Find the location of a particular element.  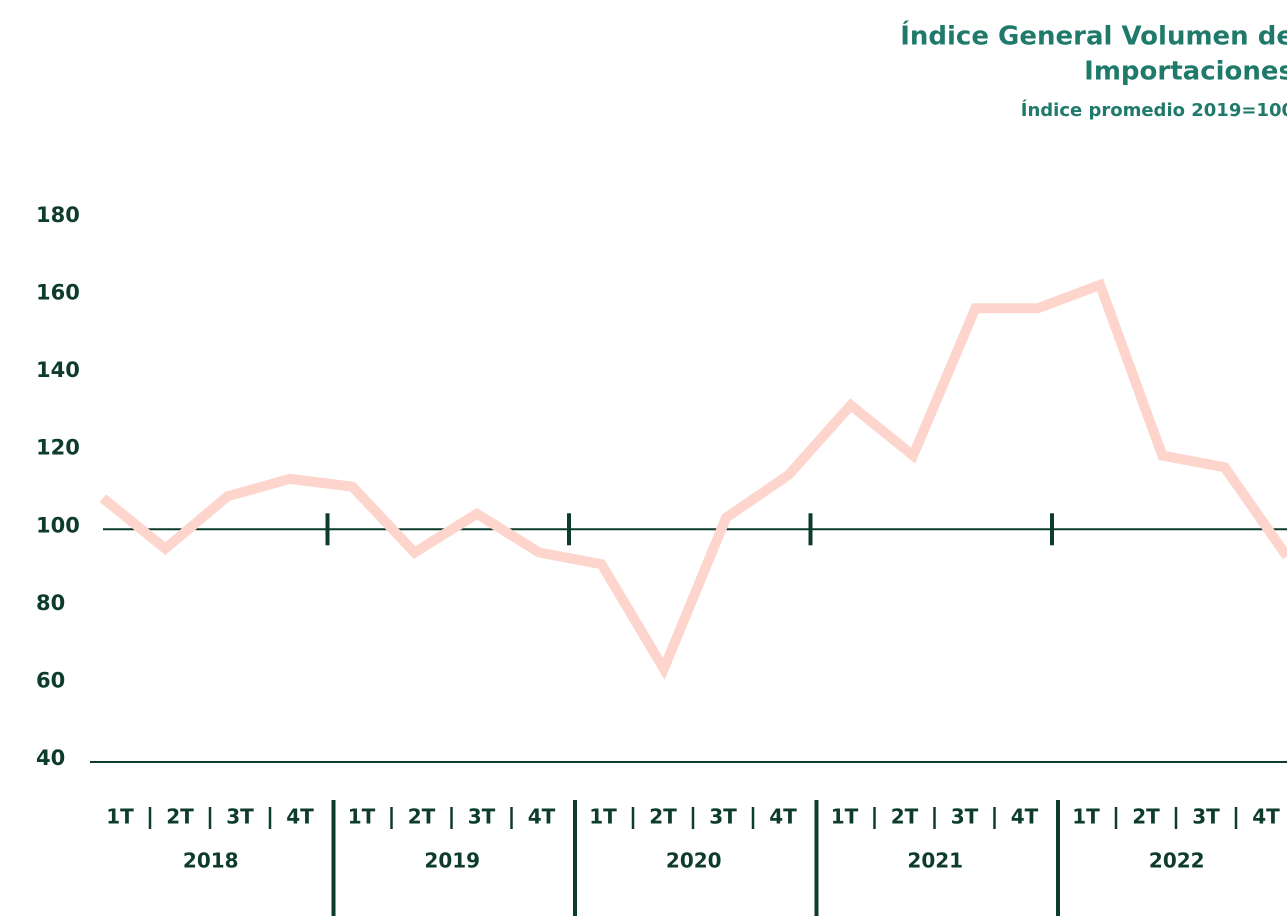

y-tick-label: 60 is located at coordinates (50, 680).